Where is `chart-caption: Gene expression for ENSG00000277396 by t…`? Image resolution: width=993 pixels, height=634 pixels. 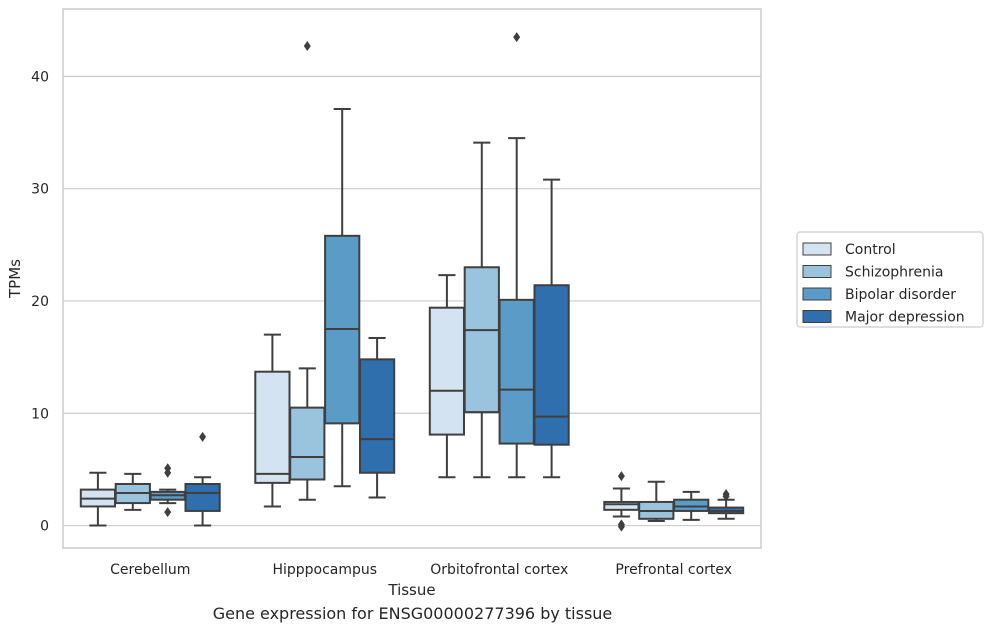 chart-caption: Gene expression for ENSG00000277396 by t… is located at coordinates (412, 613).